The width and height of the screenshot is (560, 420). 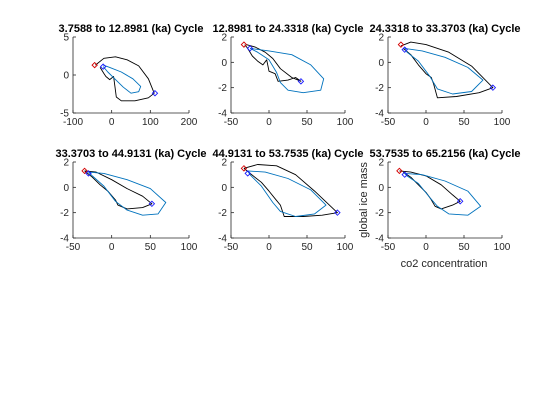 What do you see at coordinates (364, 200) in the screenshot?
I see `y-axis-label: global ice mass` at bounding box center [364, 200].